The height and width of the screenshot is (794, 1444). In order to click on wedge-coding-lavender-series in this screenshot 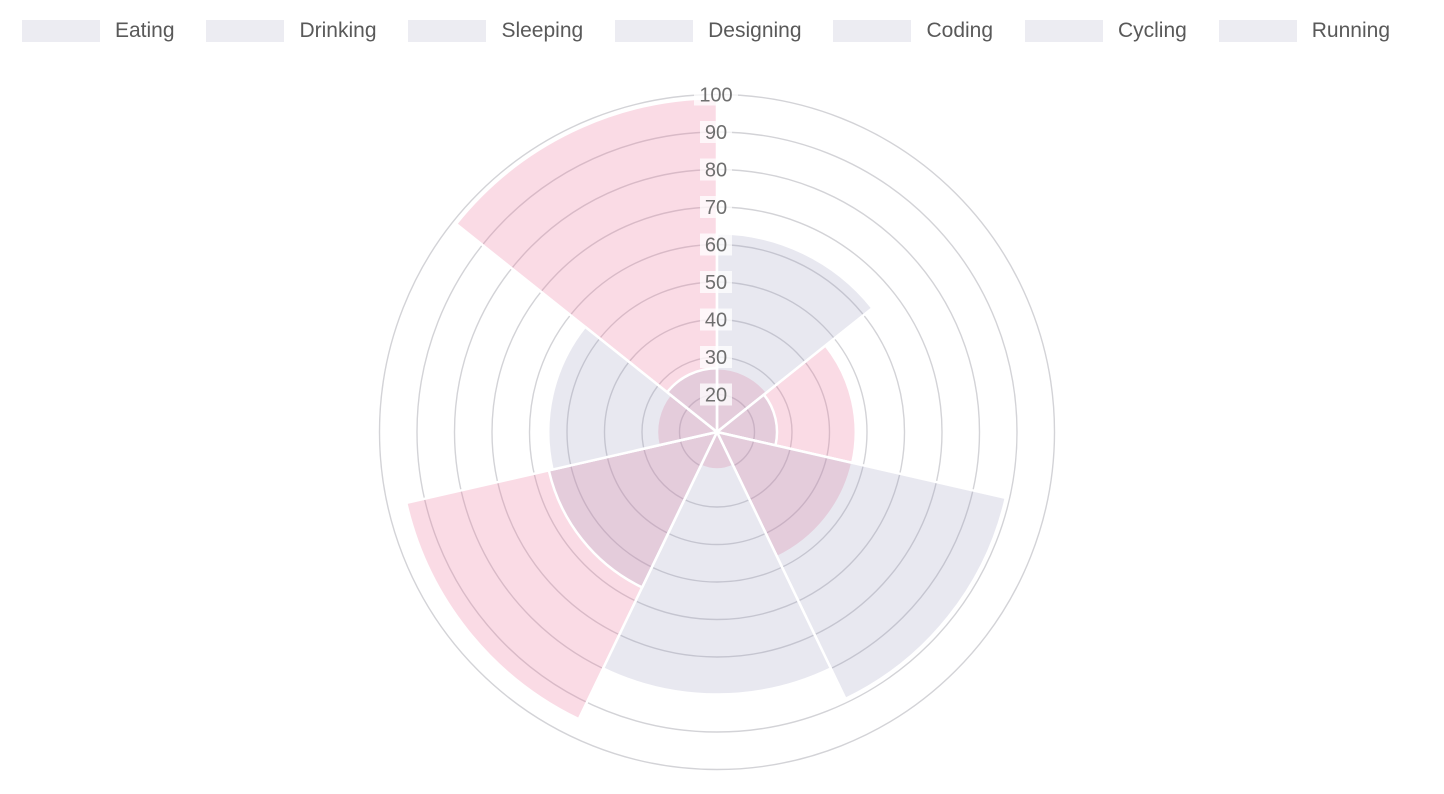, I will do `click(633, 509)`.